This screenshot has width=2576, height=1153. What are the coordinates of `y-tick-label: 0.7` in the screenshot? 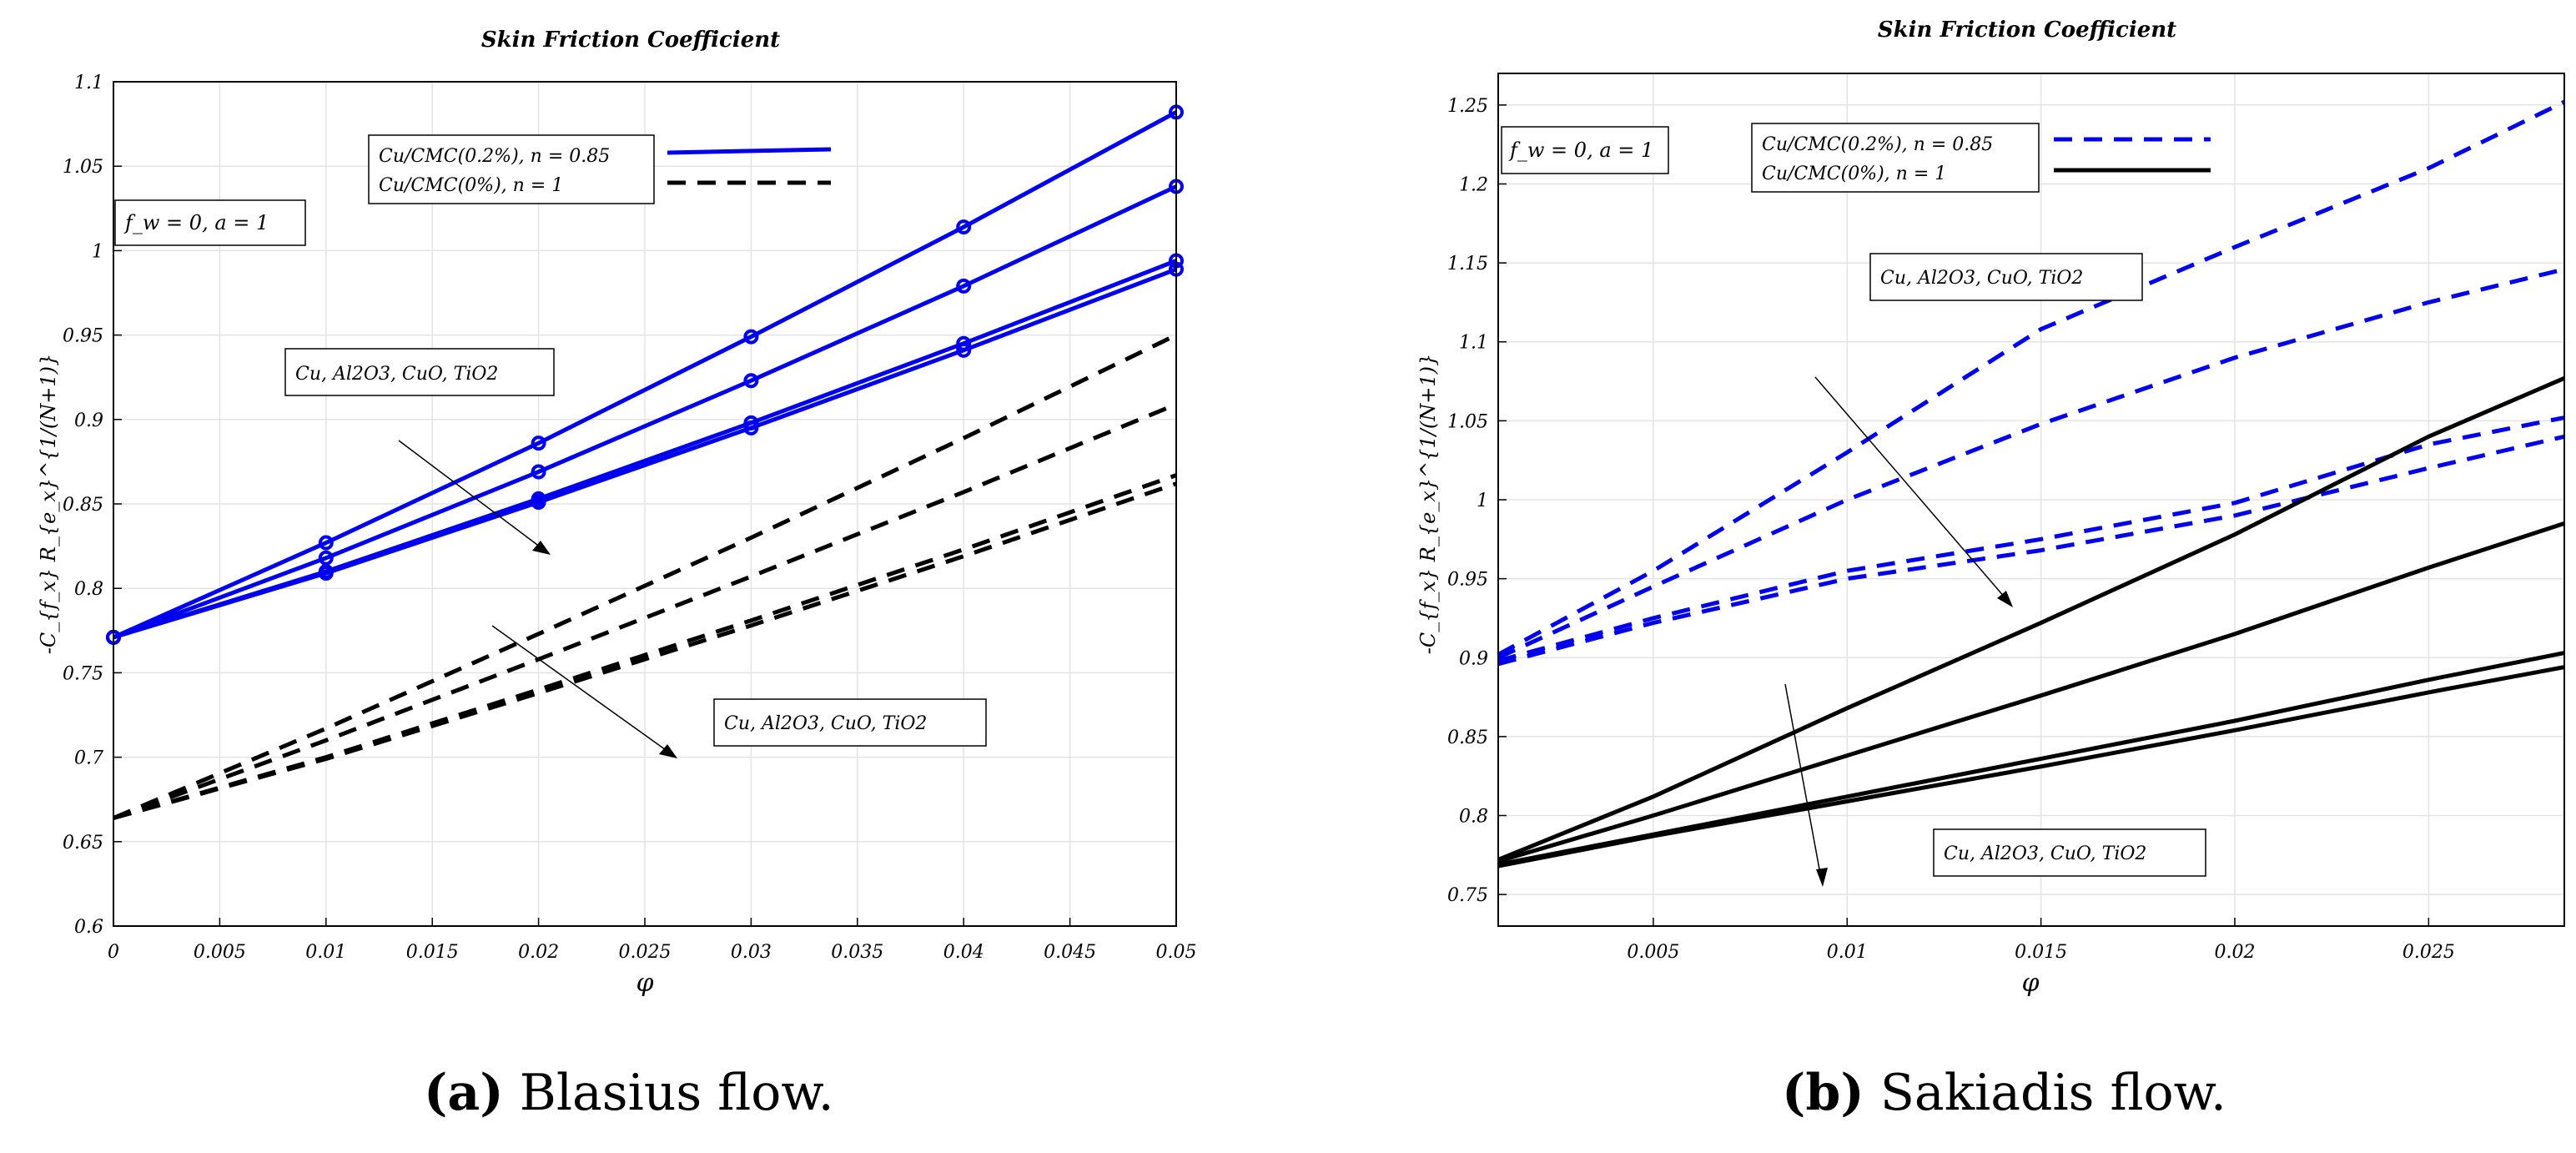 It's located at (88, 759).